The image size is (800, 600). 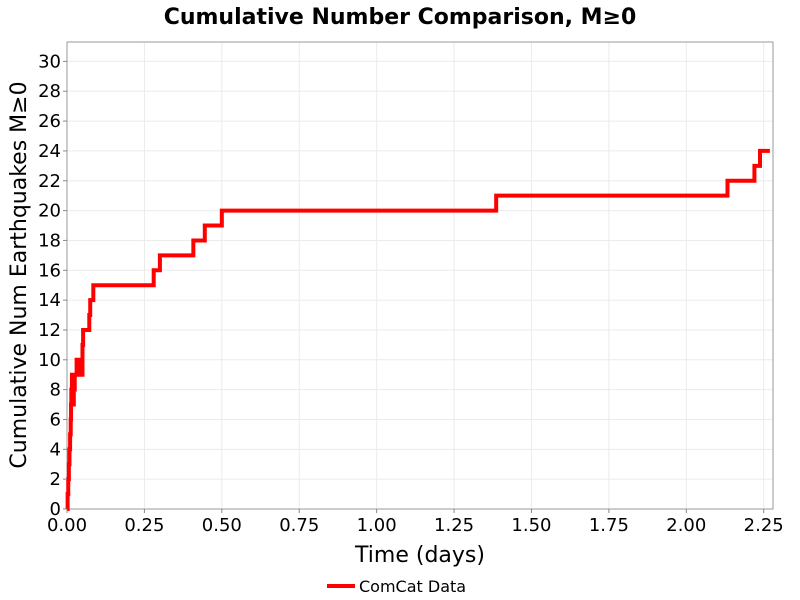 I want to click on y-axis-label: Cumulative Num Earthquakes M≥0, so click(x=19, y=274).